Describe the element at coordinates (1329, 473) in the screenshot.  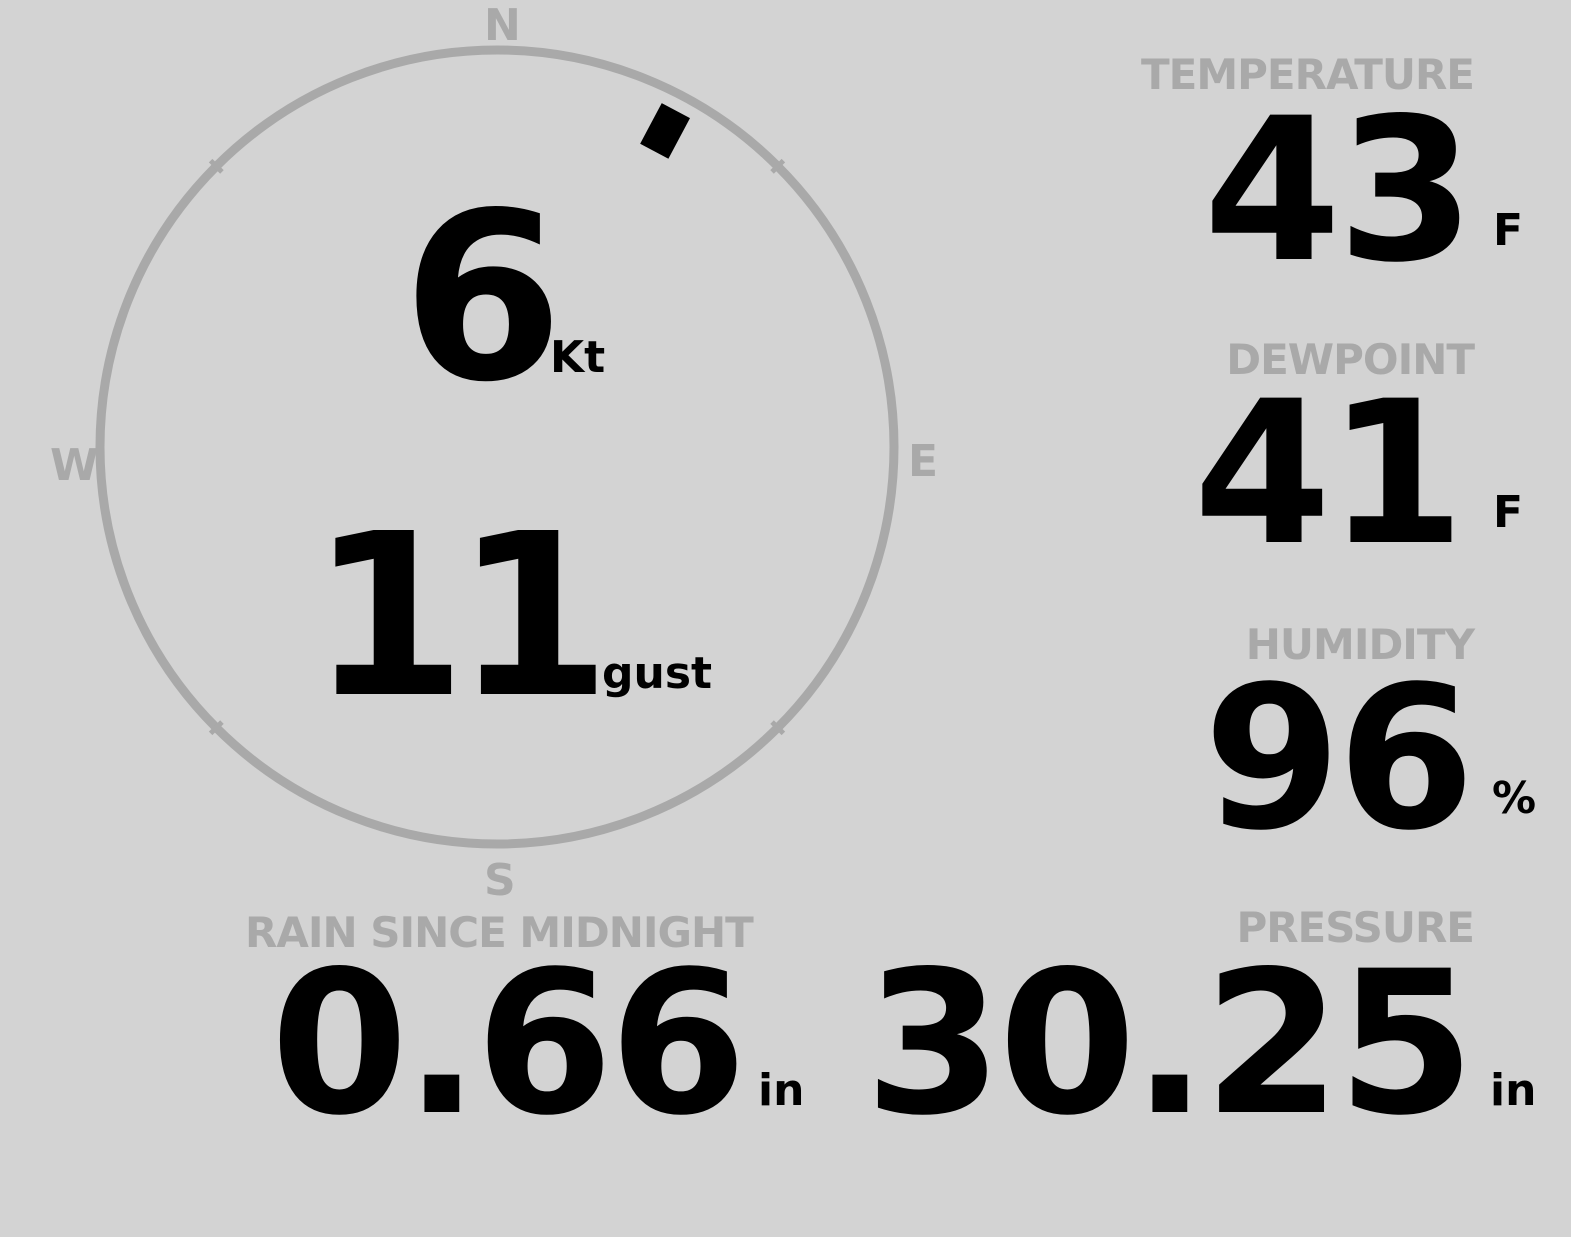
I see `dewpoint-value: 41` at that location.